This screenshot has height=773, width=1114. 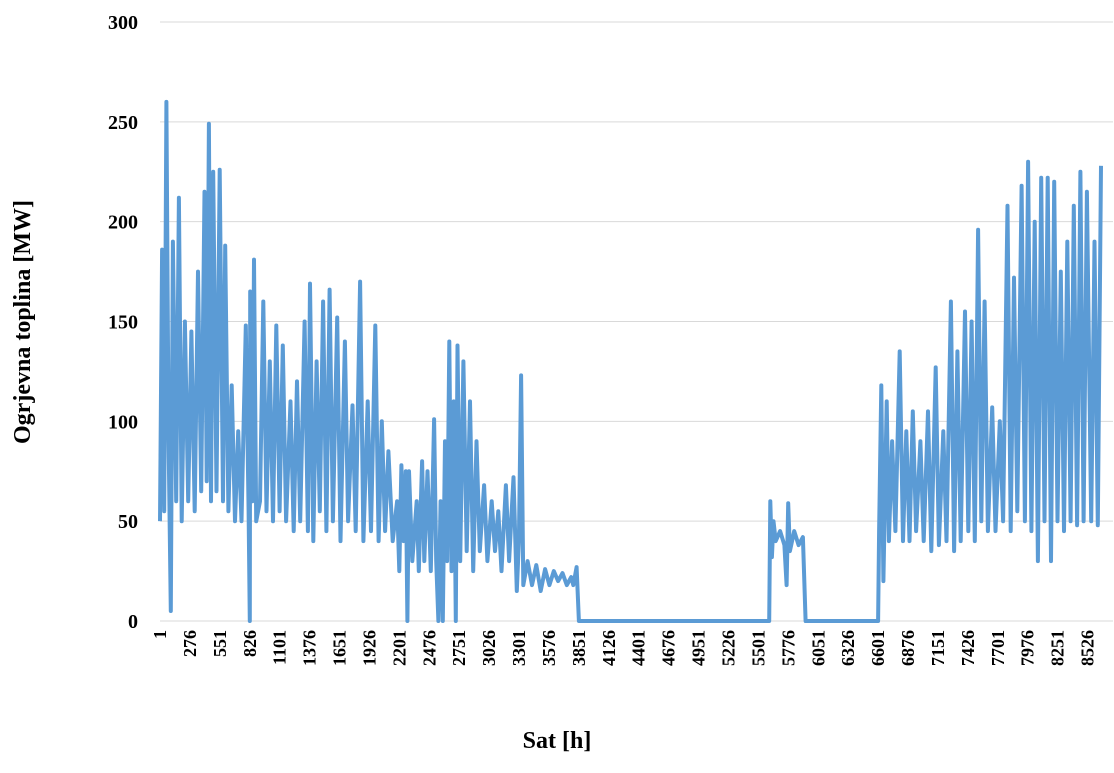 What do you see at coordinates (788, 648) in the screenshot?
I see `x-tick-label: 5776` at bounding box center [788, 648].